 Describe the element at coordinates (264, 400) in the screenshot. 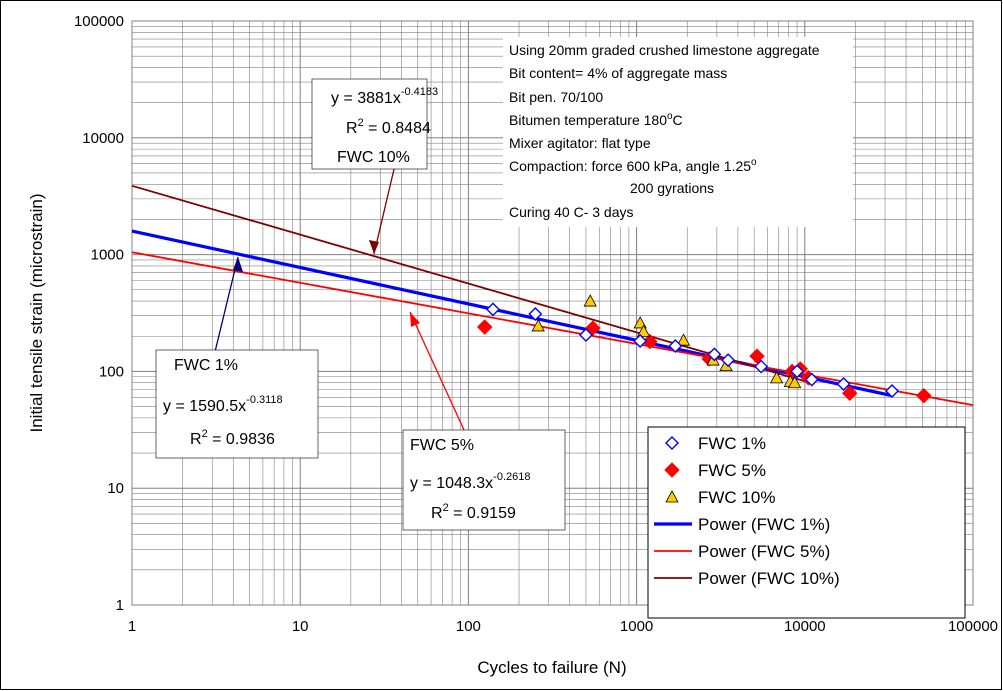

I see `fwc1-eq-exp: -0.3118` at that location.